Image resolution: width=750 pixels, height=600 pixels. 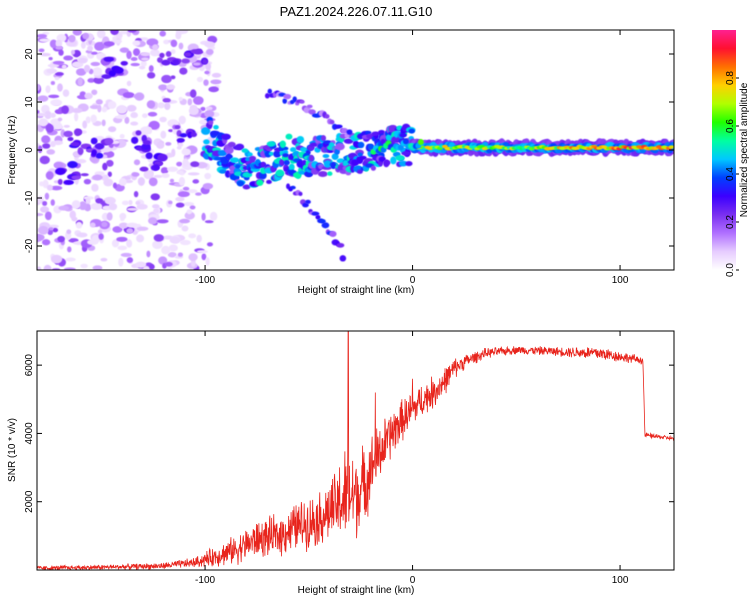 I want to click on snr-y-tick-label: 4000, so click(x=29, y=433).